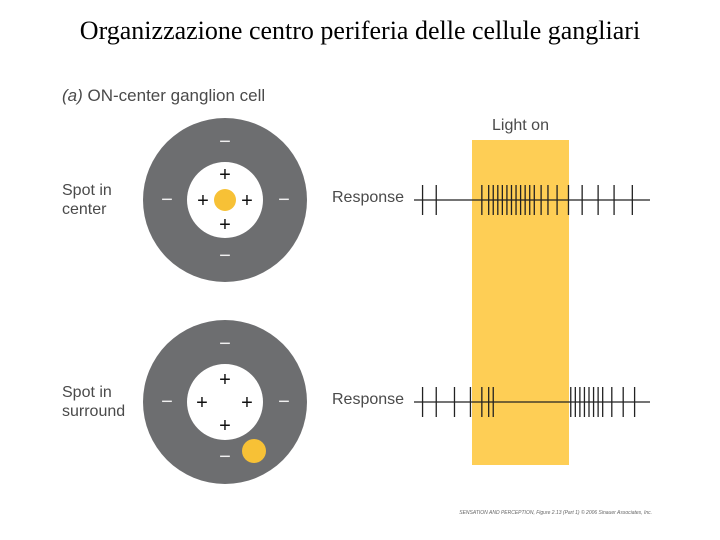 This screenshot has height=540, width=720. What do you see at coordinates (87, 200) in the screenshot?
I see `row-label-center: Spot in center` at bounding box center [87, 200].